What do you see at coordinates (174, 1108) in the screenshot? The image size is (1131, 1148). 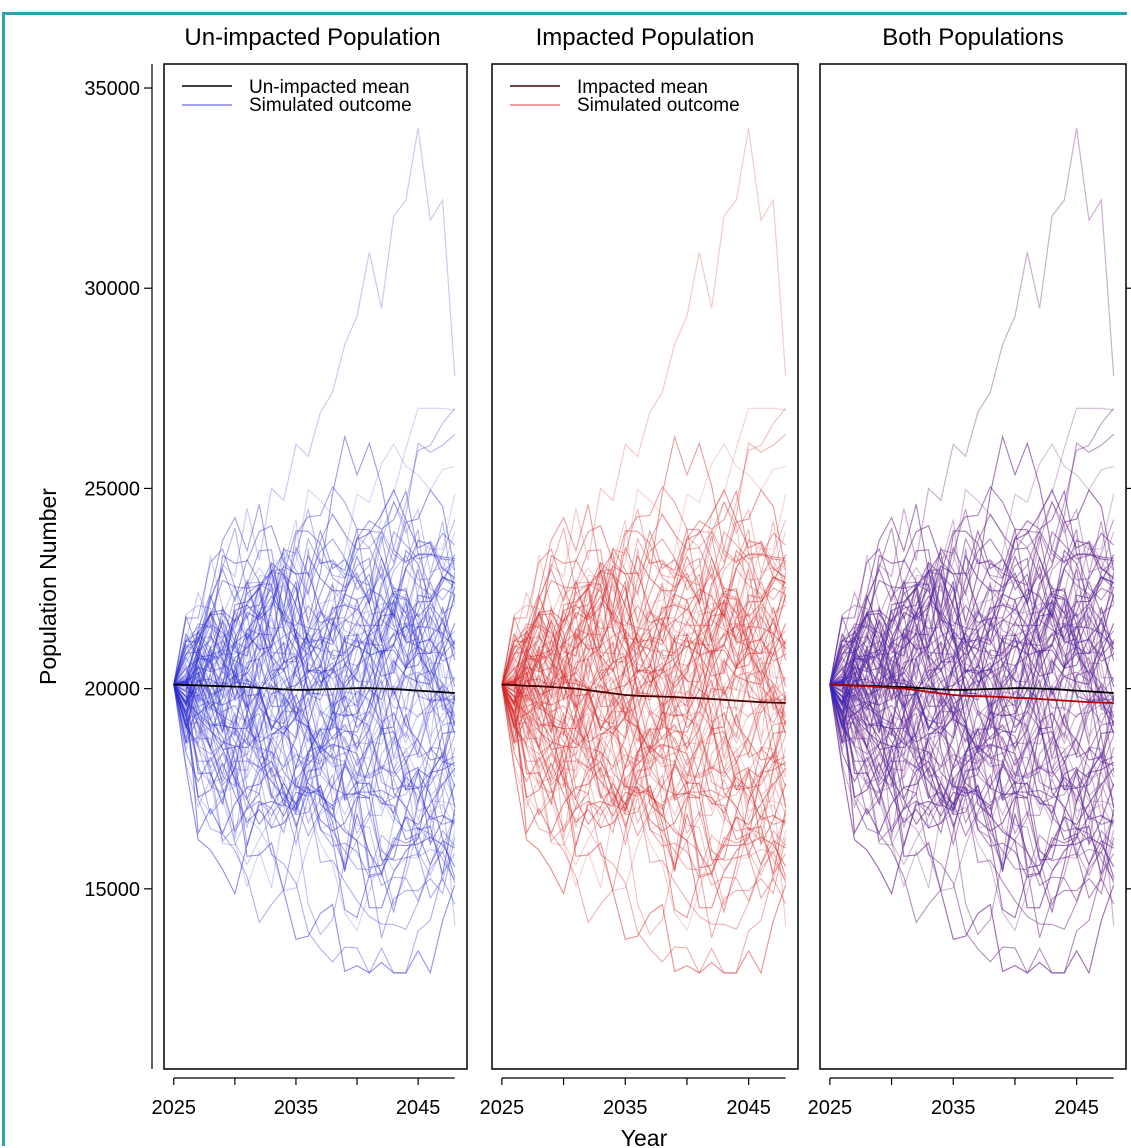 I see `x-tick-label: 2025` at bounding box center [174, 1108].